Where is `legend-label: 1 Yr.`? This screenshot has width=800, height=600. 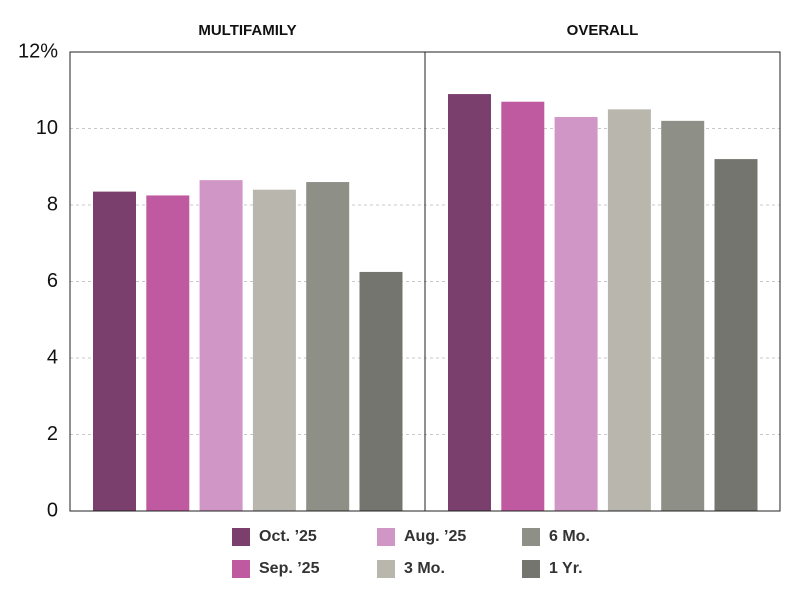 legend-label: 1 Yr. is located at coordinates (566, 568).